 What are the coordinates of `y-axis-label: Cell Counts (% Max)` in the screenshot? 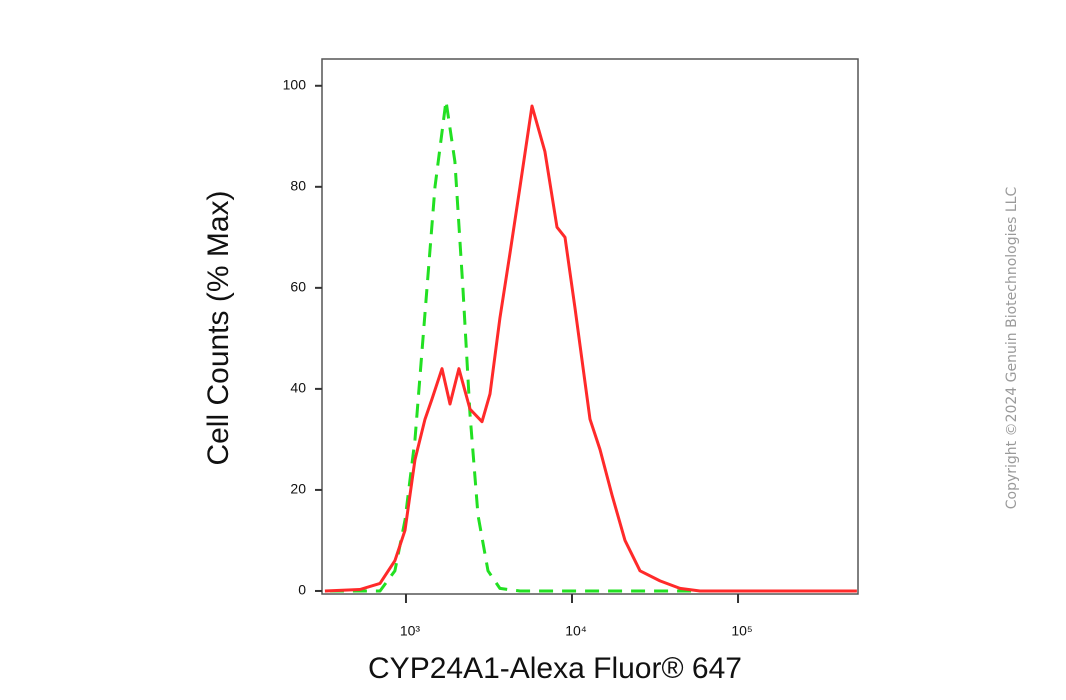 It's located at (218, 327).